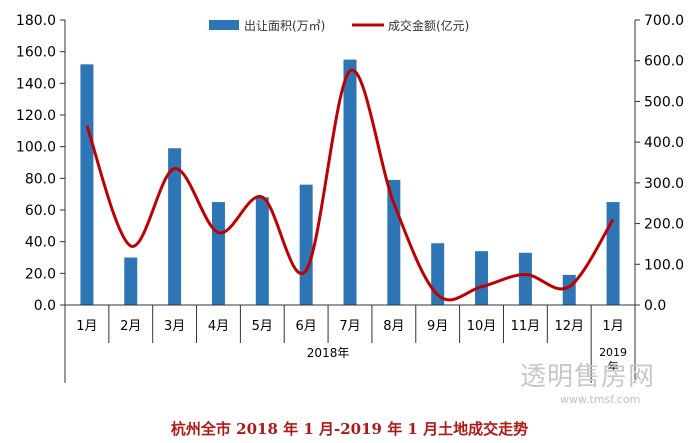 This screenshot has height=443, width=699. I want to click on right-axis-tick-label: 700.0, so click(664, 21).